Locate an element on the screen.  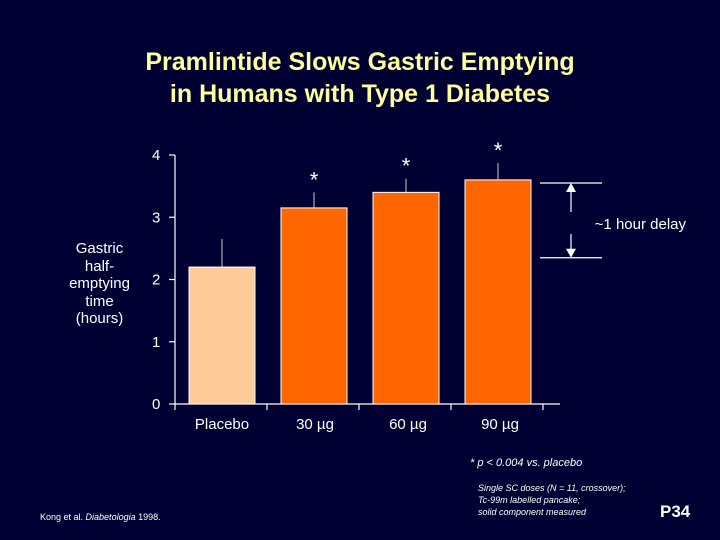
y-tick-label: 1 is located at coordinates (156, 342).